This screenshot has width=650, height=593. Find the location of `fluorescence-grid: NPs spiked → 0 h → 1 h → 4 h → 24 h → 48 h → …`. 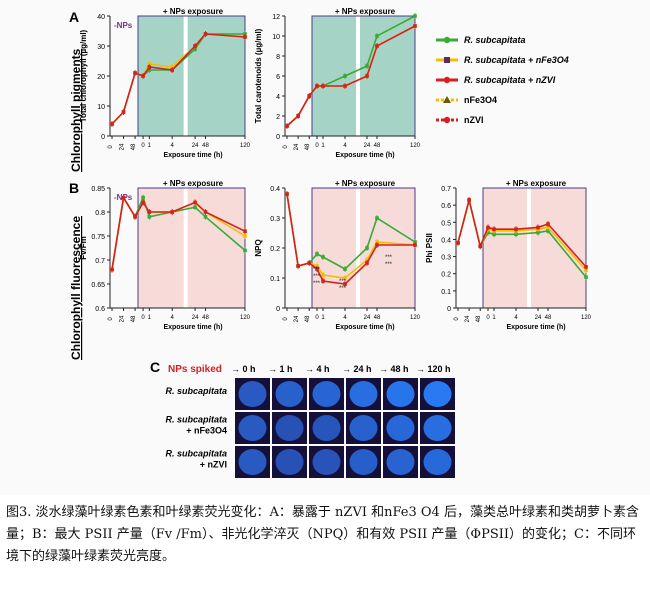

fluorescence-grid: NPs spiked → 0 h → 1 h → 4 h → 24 h → 48 h → … is located at coordinates (310, 421).